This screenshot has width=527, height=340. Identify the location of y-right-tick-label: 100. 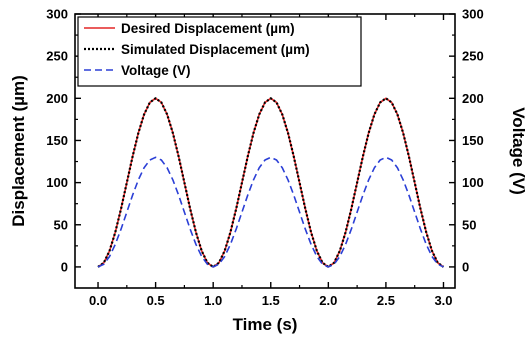
(473, 182).